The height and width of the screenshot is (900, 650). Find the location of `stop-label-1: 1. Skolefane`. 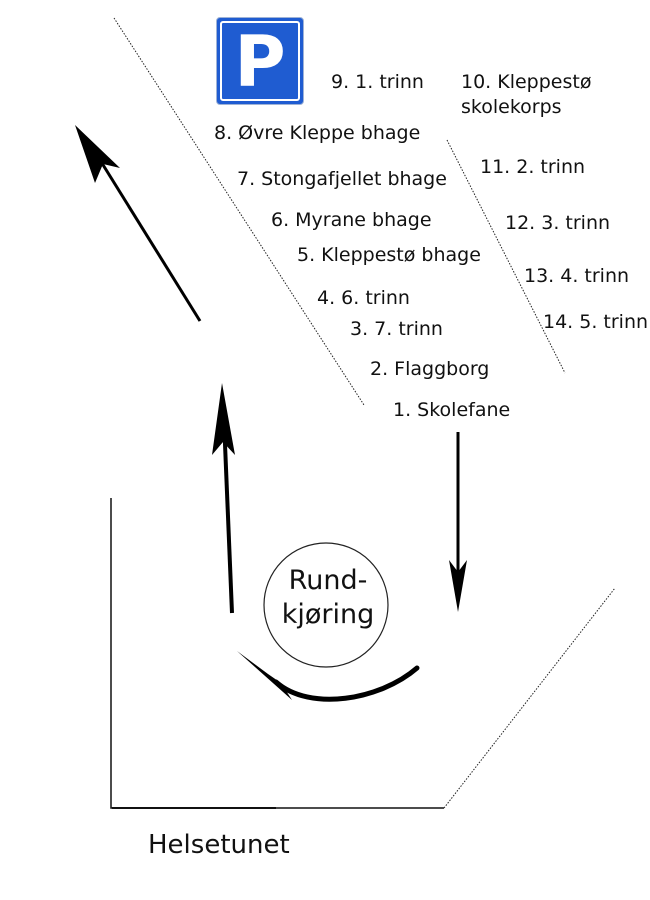

stop-label-1: 1. Skolefane is located at coordinates (452, 410).